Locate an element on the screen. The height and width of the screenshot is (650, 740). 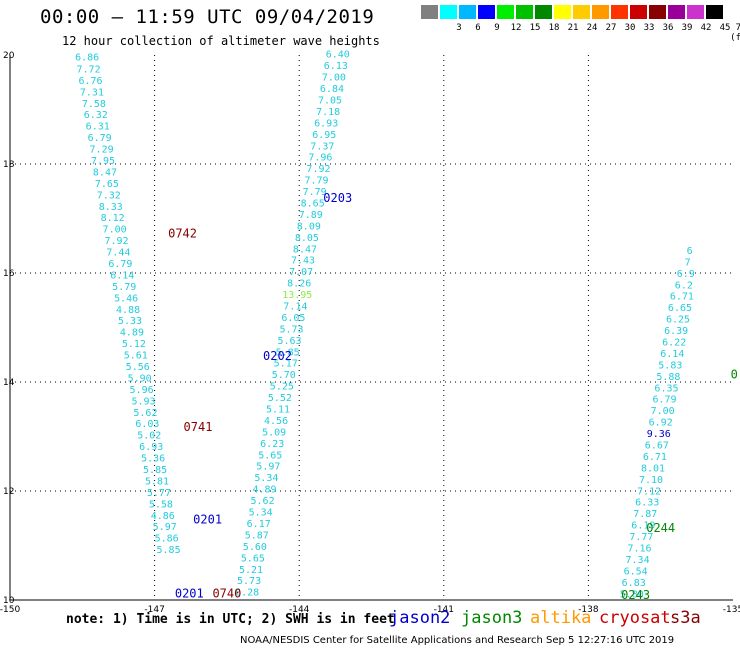
wave-height-label: 5.88 is located at coordinates (668, 377).